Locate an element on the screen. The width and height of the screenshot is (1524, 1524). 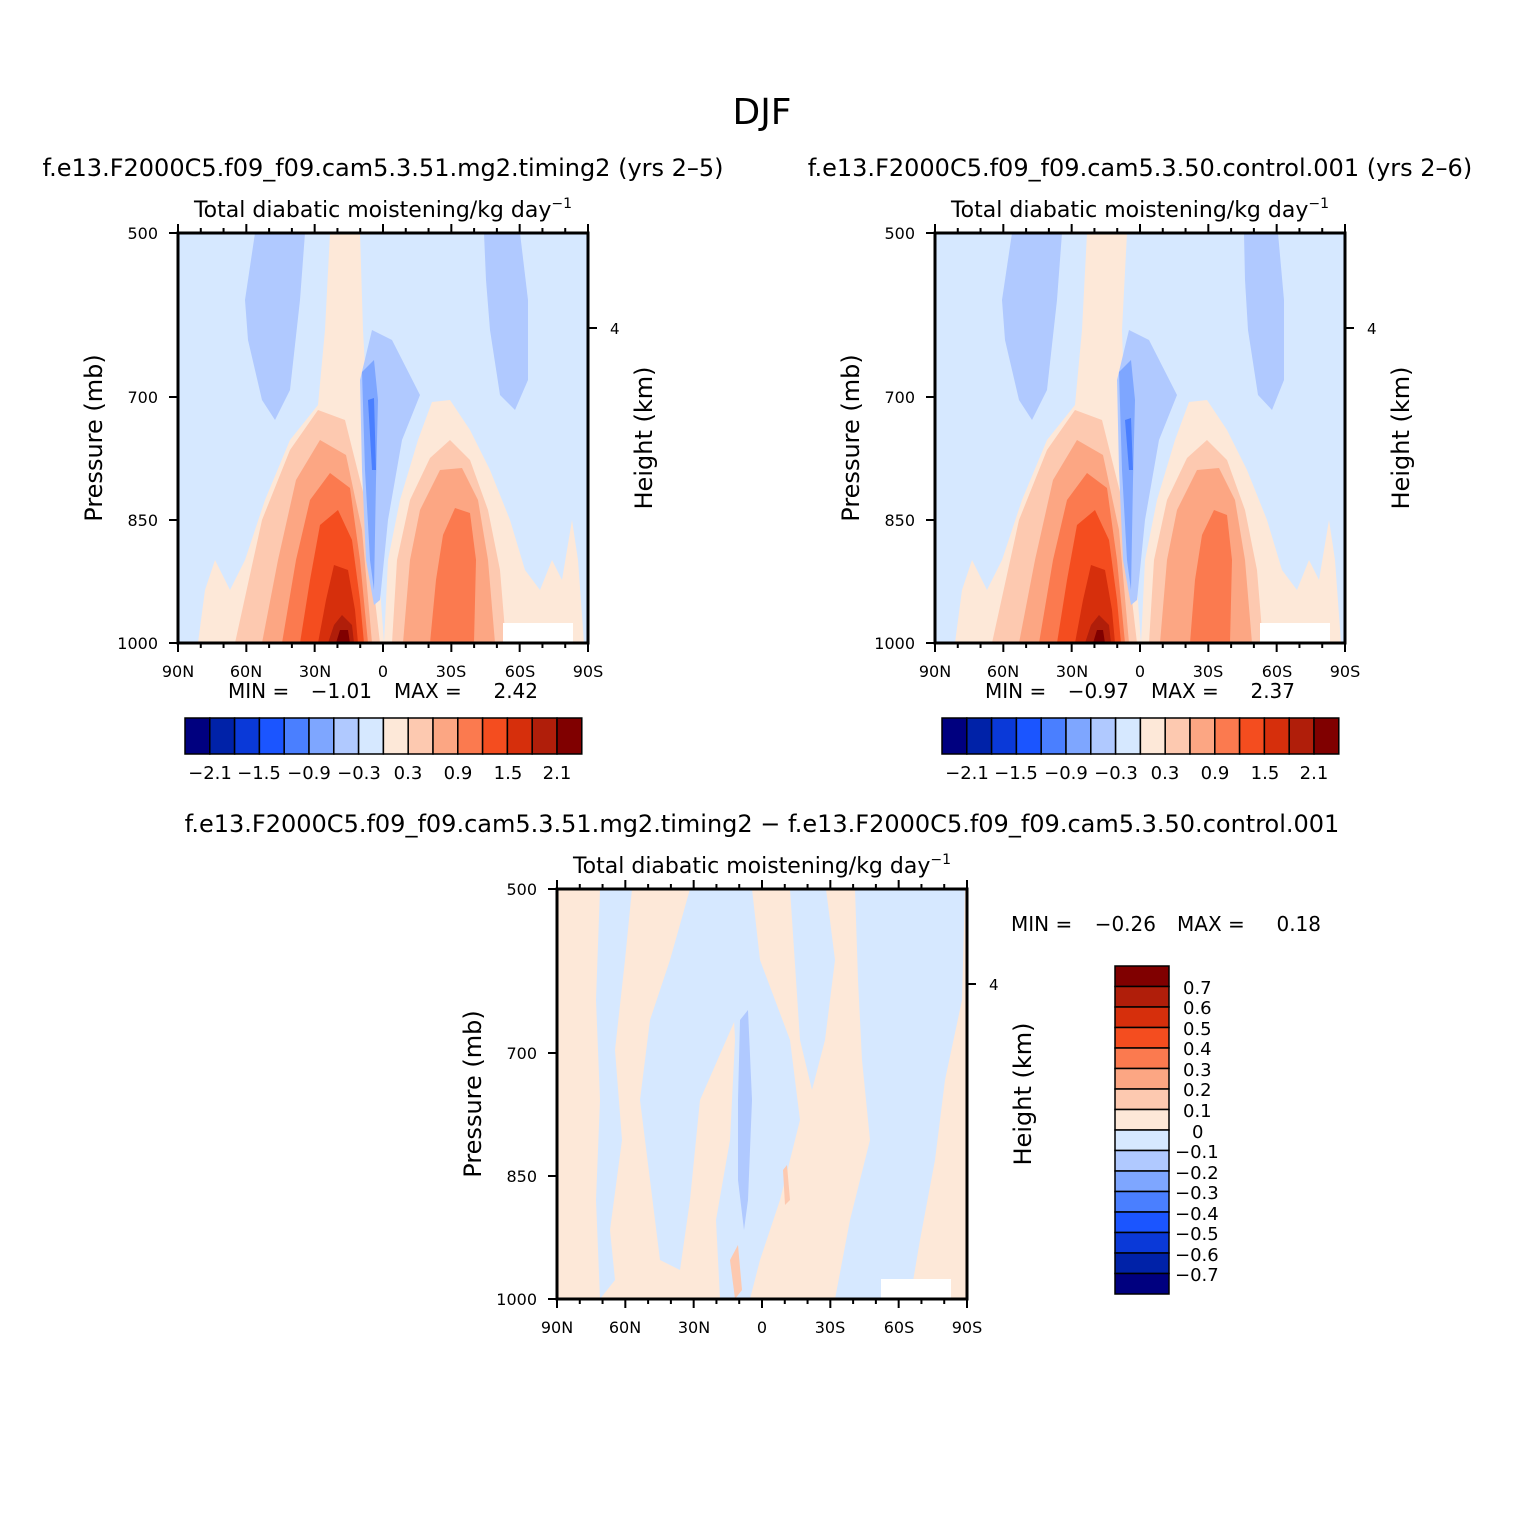
panel-left-ylabel: Pressure (mb) is located at coordinates (94, 437).